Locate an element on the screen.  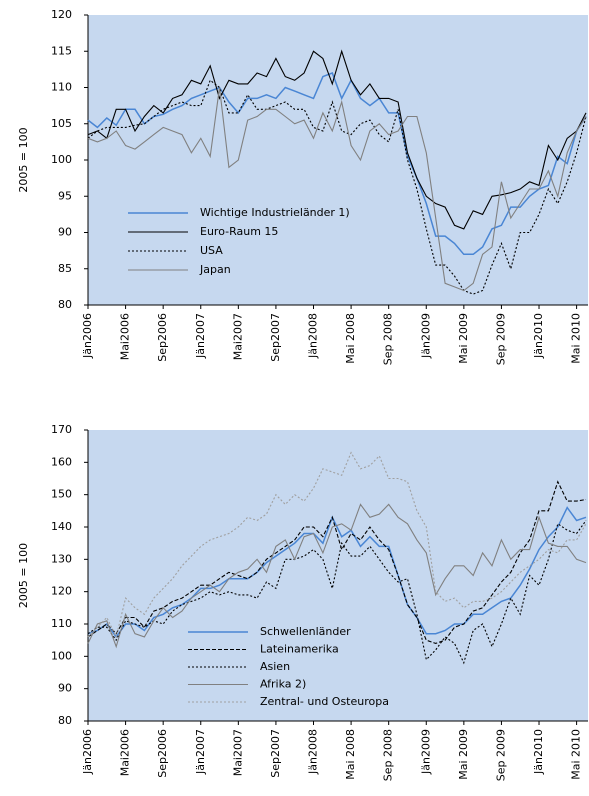
y-tick-label: 85 is located at coordinates (65, 268).